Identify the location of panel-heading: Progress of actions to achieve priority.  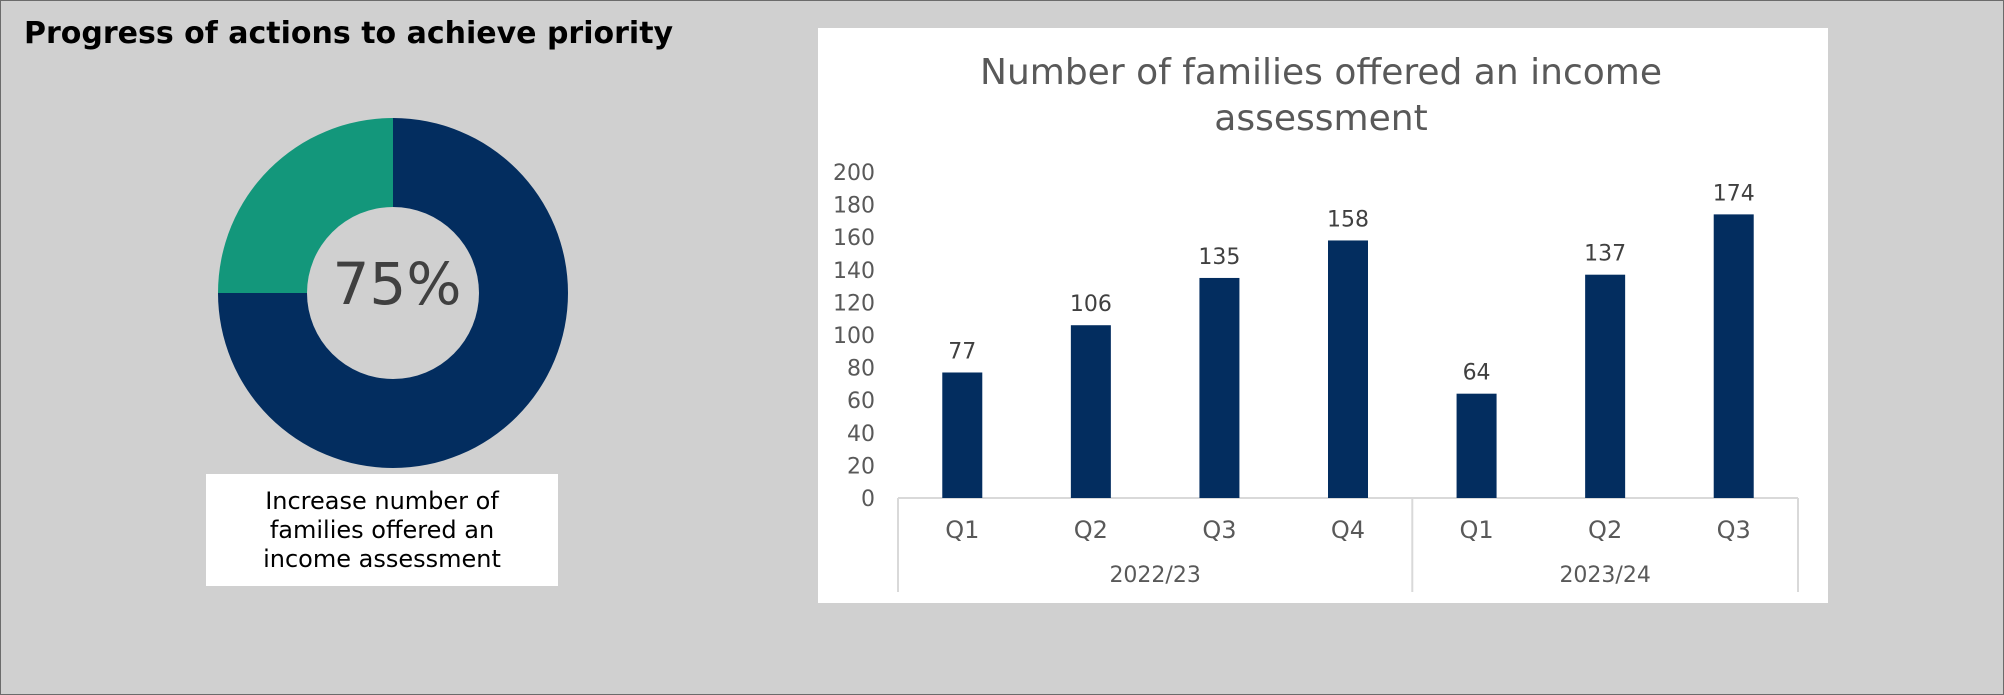
(349, 33).